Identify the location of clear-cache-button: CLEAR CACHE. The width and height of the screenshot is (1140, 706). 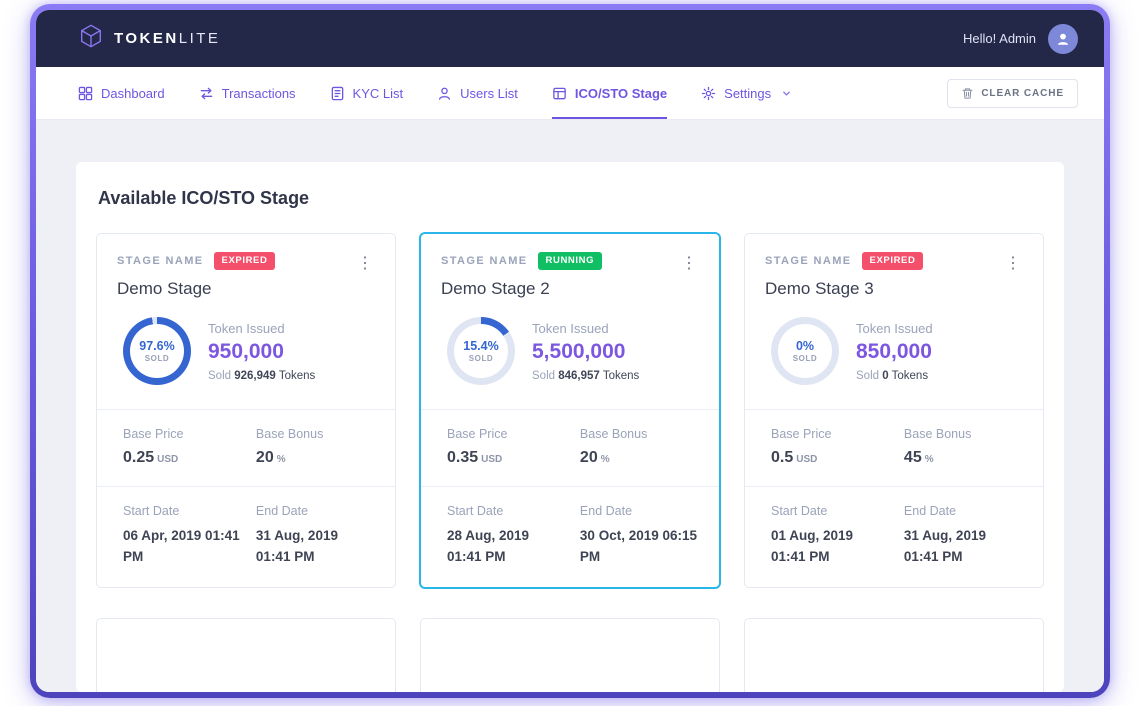
(1012, 93).